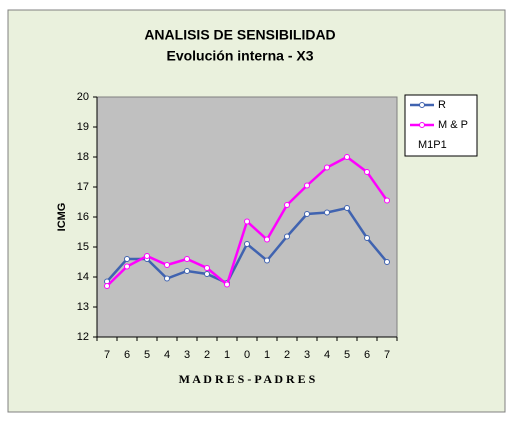 The image size is (520, 425). Describe the element at coordinates (432, 145) in the screenshot. I see `legend-label: M1P1` at that location.